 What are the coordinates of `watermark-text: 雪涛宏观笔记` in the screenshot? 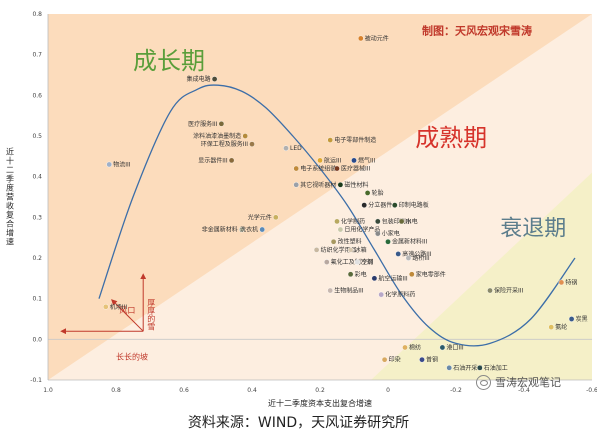 It's located at (528, 382).